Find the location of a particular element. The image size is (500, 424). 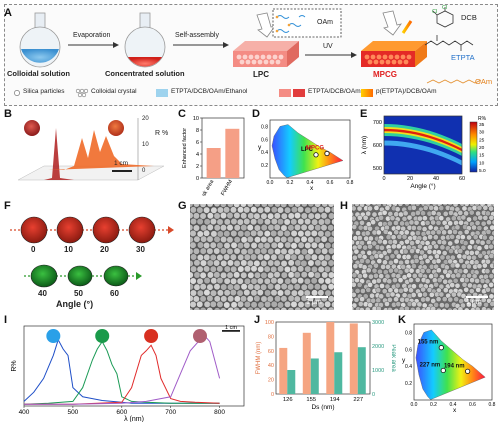

i-xtick-label: 800 is located at coordinates (219, 412).